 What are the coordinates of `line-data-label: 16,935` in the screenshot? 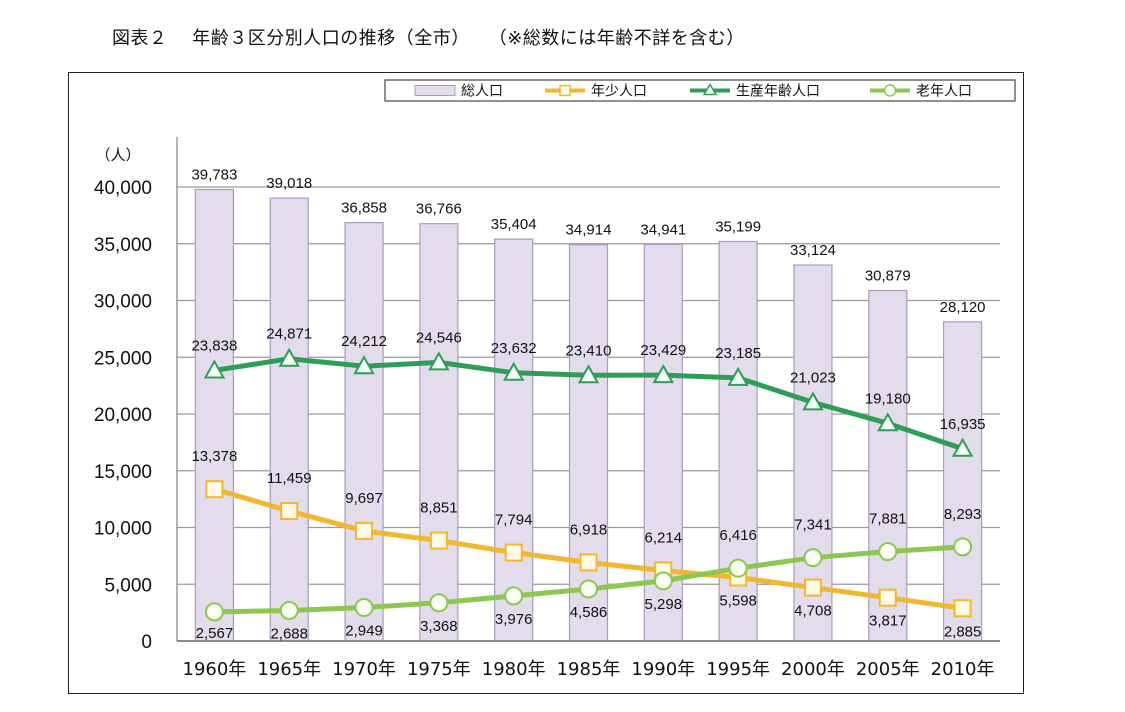 It's located at (963, 424).